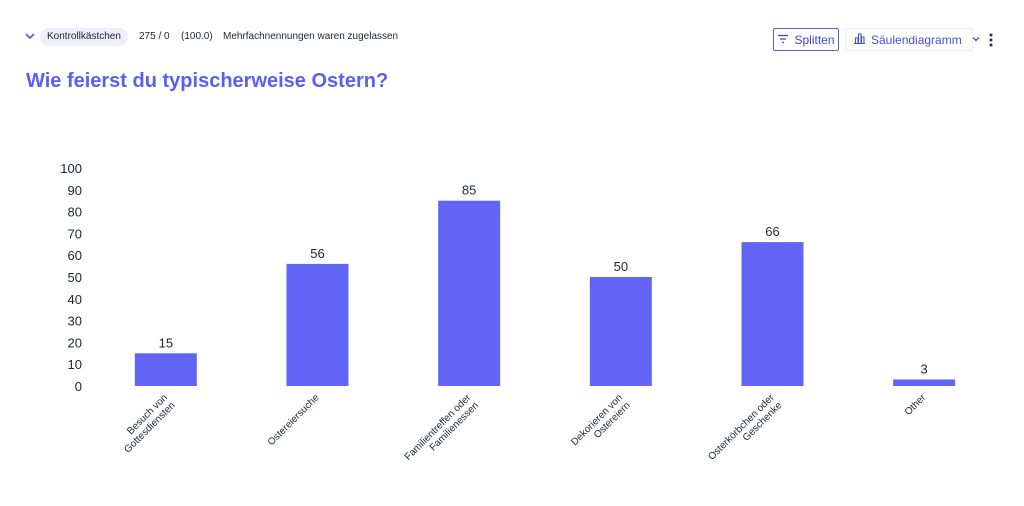 Image resolution: width=1024 pixels, height=506 pixels. Describe the element at coordinates (75, 277) in the screenshot. I see `y-tick-label: 50` at that location.